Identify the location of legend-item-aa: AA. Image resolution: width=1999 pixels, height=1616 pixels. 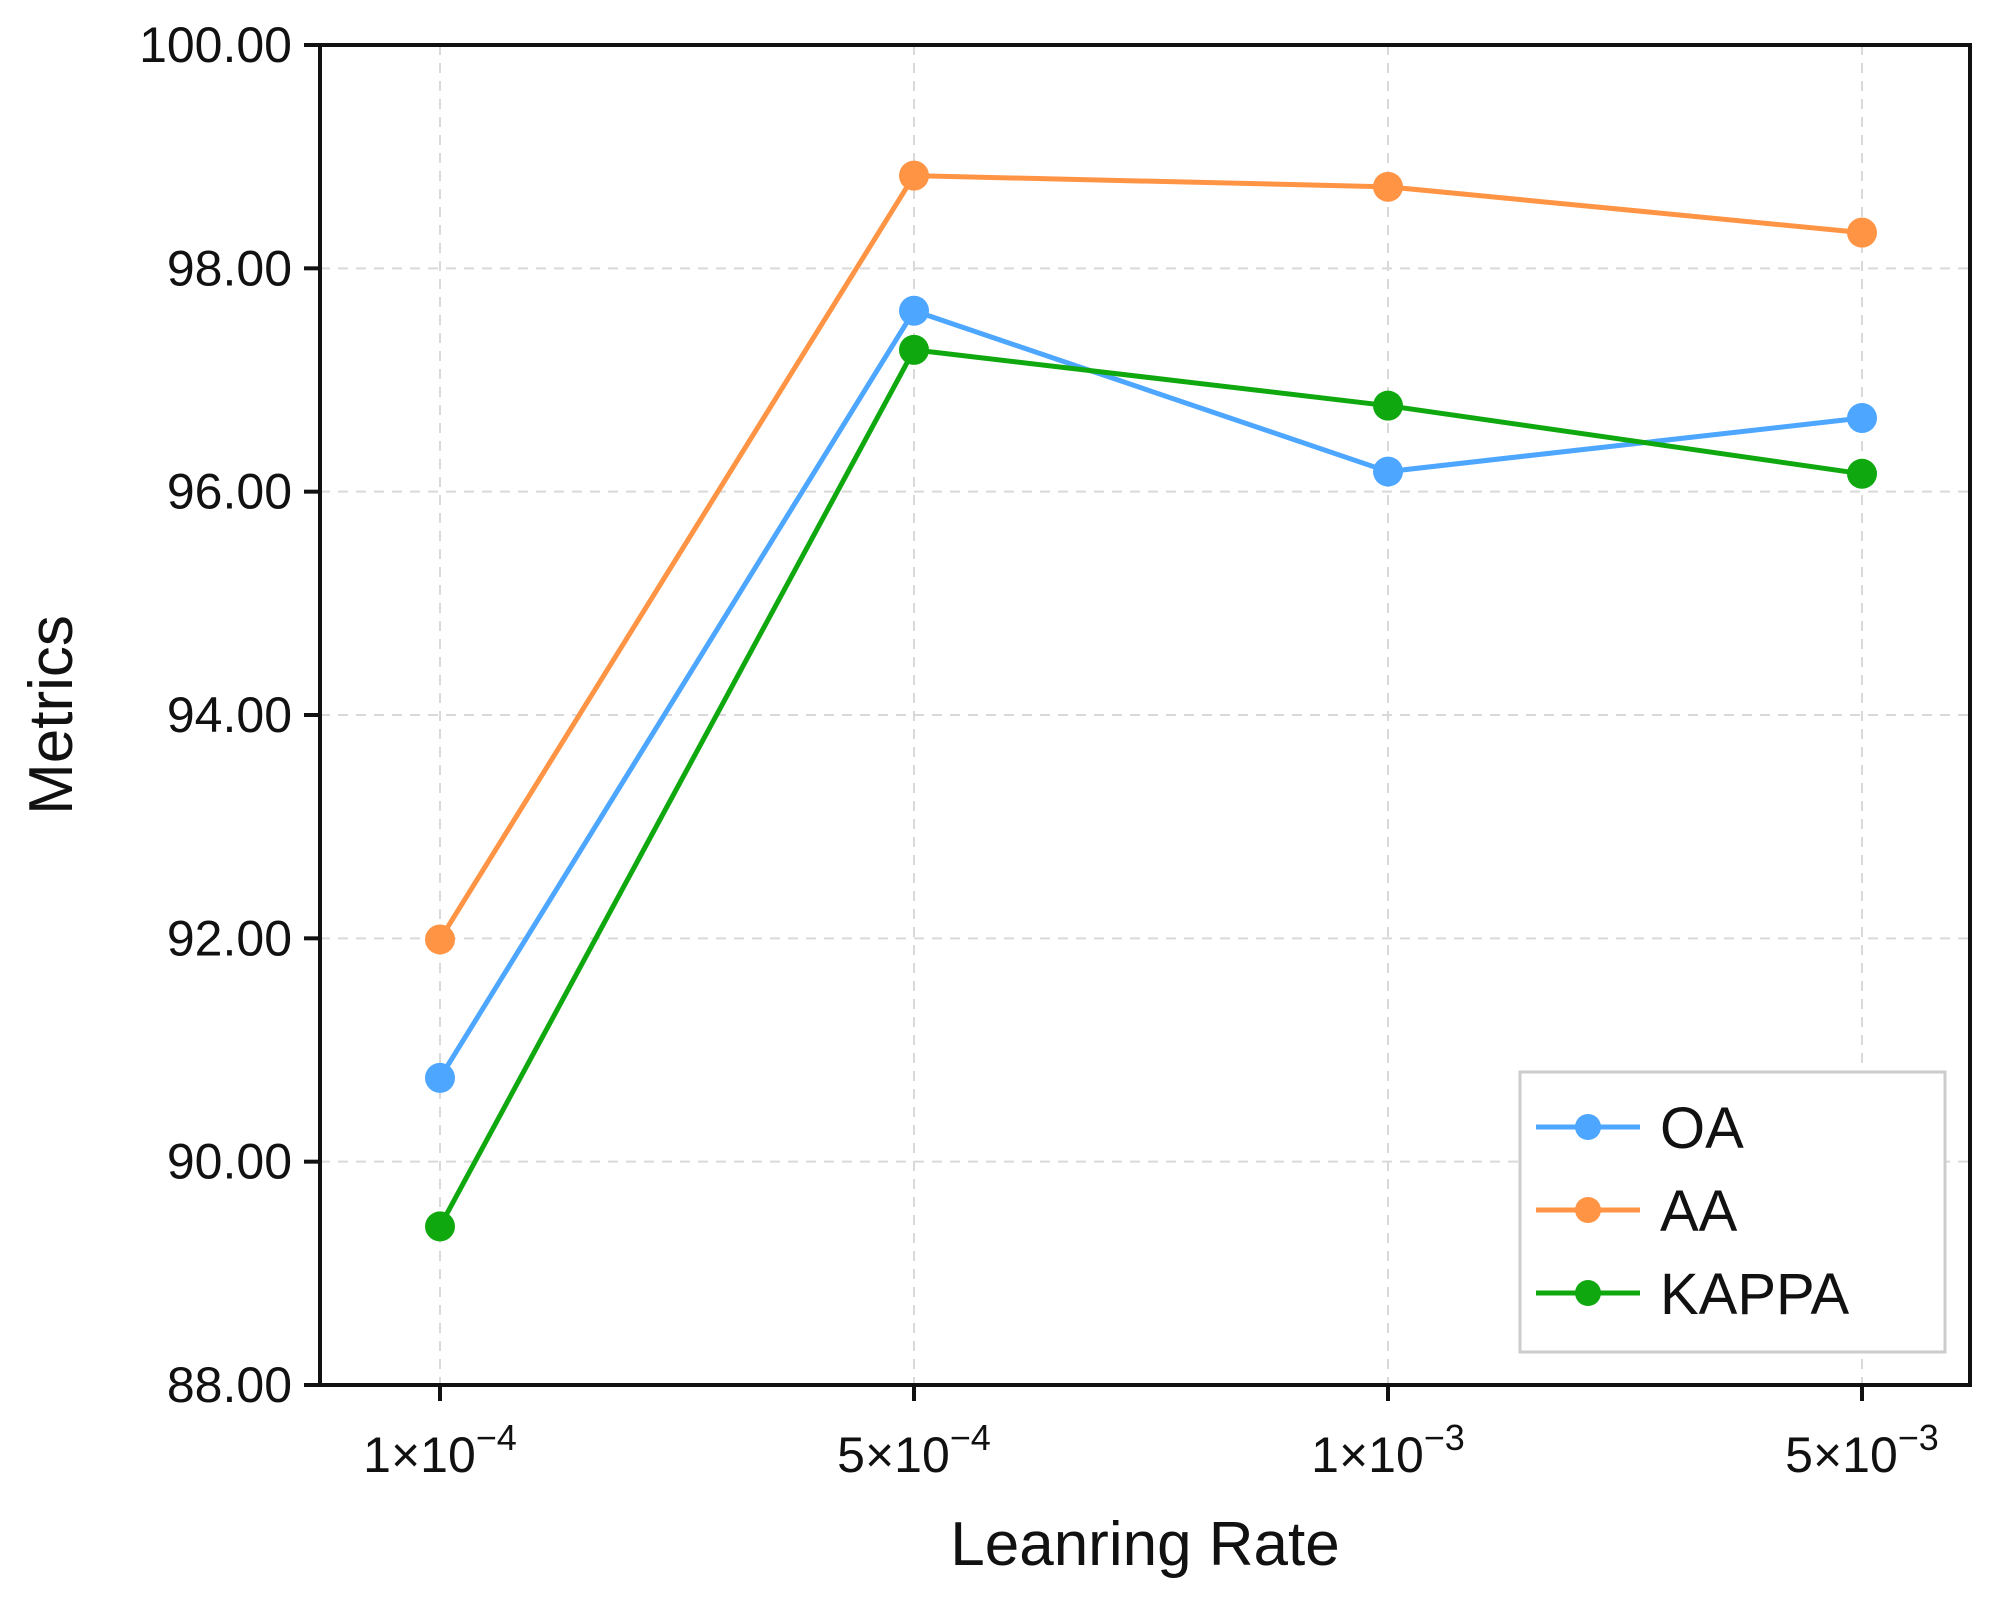
(1637, 1211).